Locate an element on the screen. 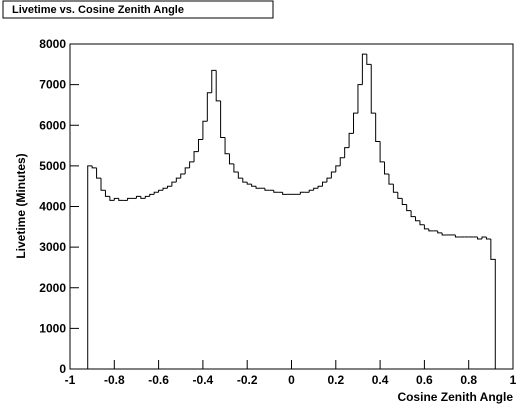  x-tick-label: 1 is located at coordinates (513, 380).